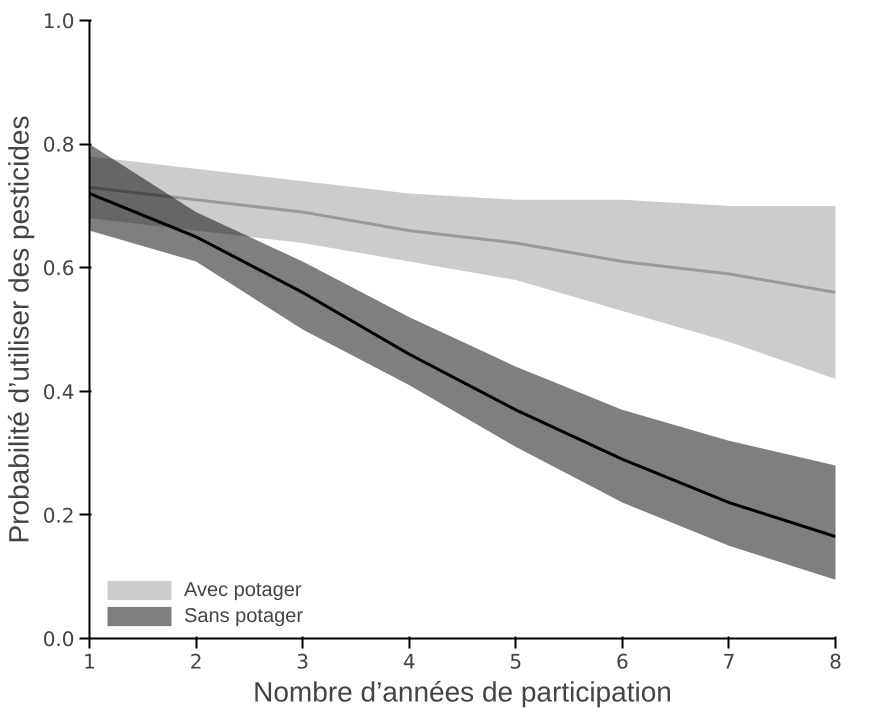 This screenshot has width=872, height=719. I want to click on x-tick-label: 4, so click(409, 662).